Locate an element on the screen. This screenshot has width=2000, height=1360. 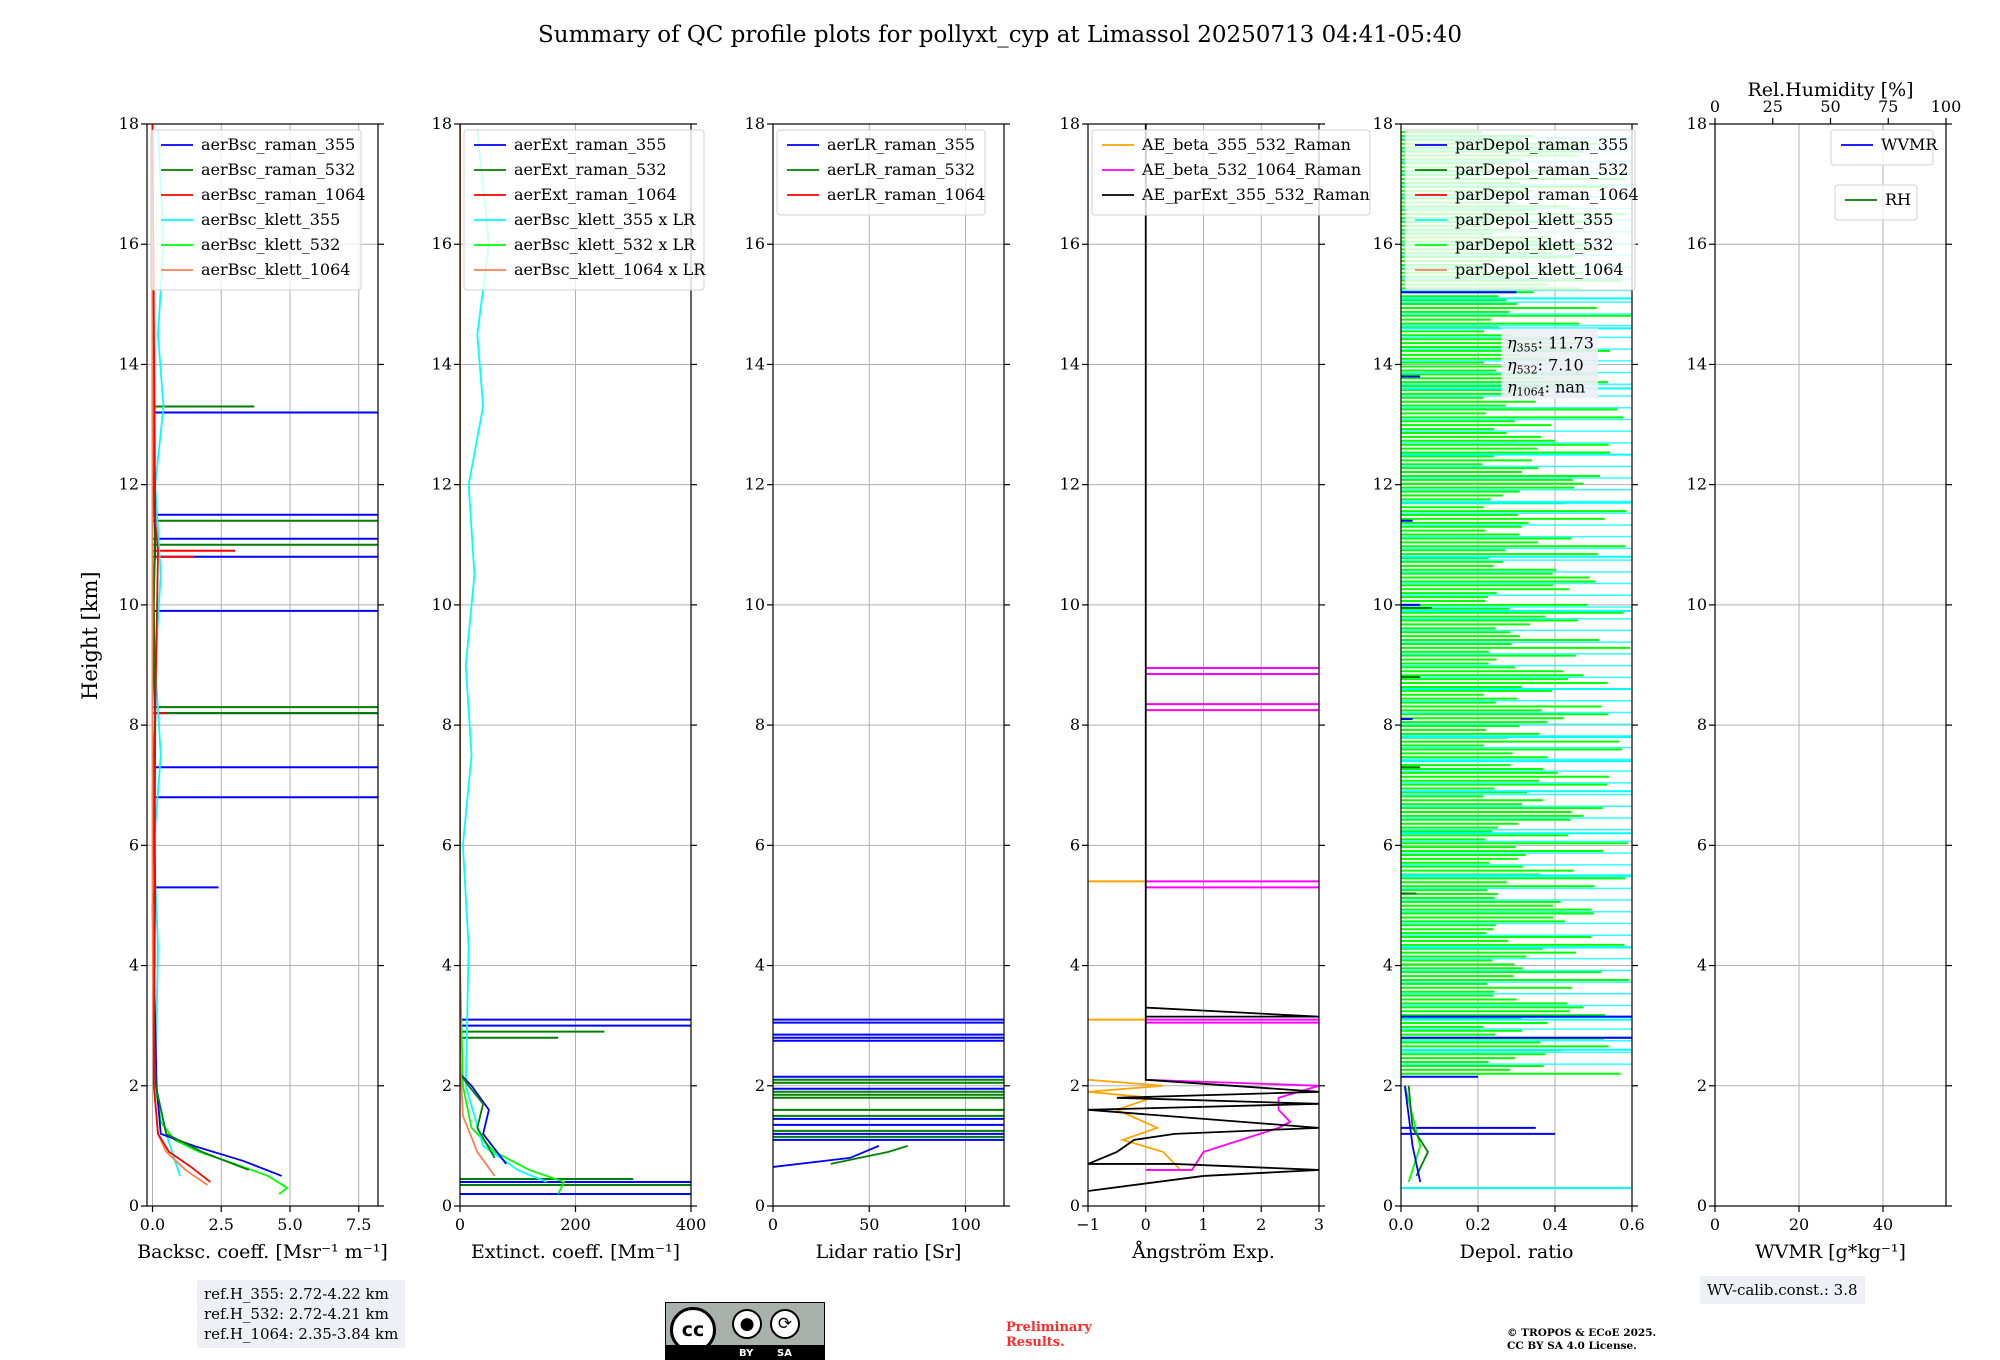
legend-entry: aerExt_raman_355 is located at coordinates (590, 144).